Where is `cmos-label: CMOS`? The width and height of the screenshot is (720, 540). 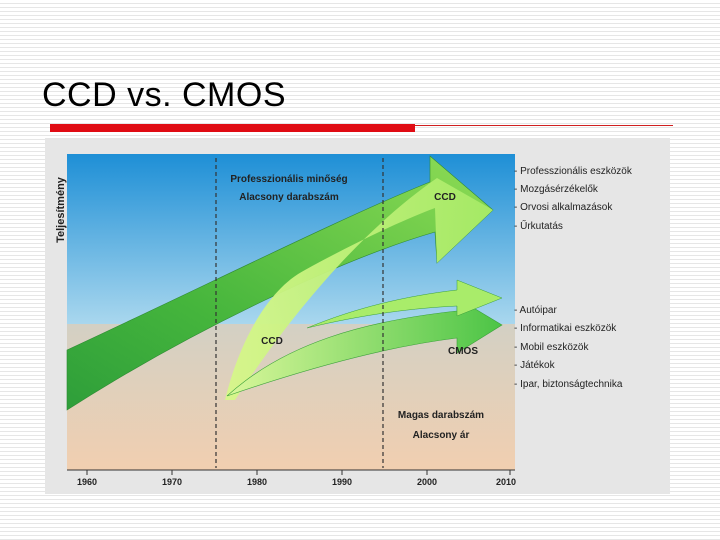 cmos-label: CMOS is located at coordinates (463, 351).